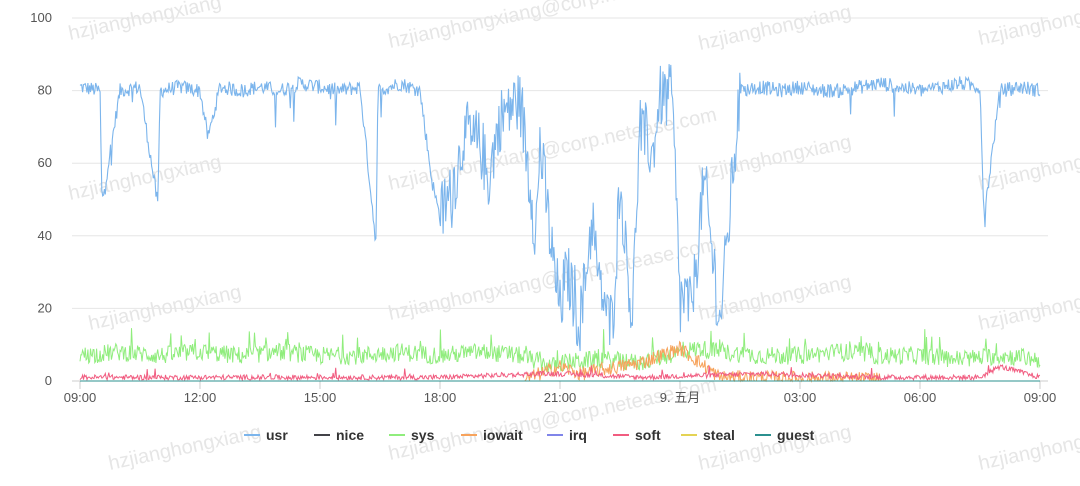 This screenshot has height=486, width=1080. I want to click on x-tick-label: 03:00, so click(800, 397).